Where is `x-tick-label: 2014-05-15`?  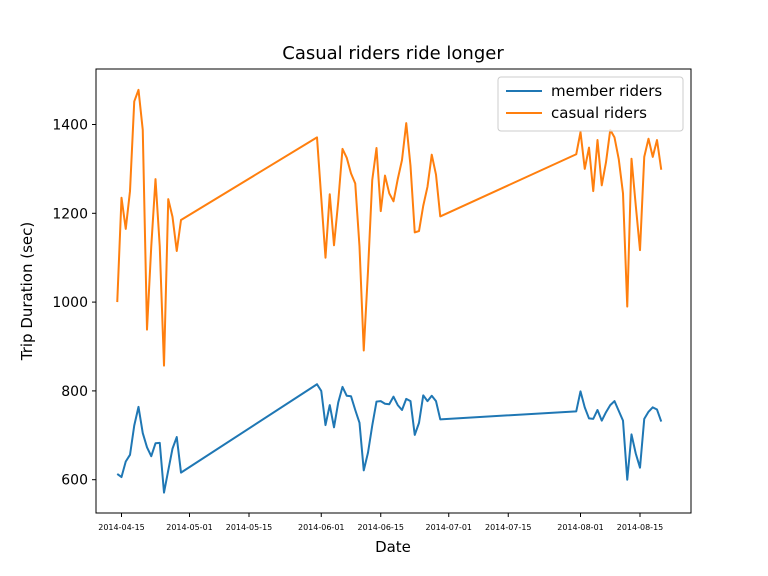 x-tick-label: 2014-05-15 is located at coordinates (249, 527).